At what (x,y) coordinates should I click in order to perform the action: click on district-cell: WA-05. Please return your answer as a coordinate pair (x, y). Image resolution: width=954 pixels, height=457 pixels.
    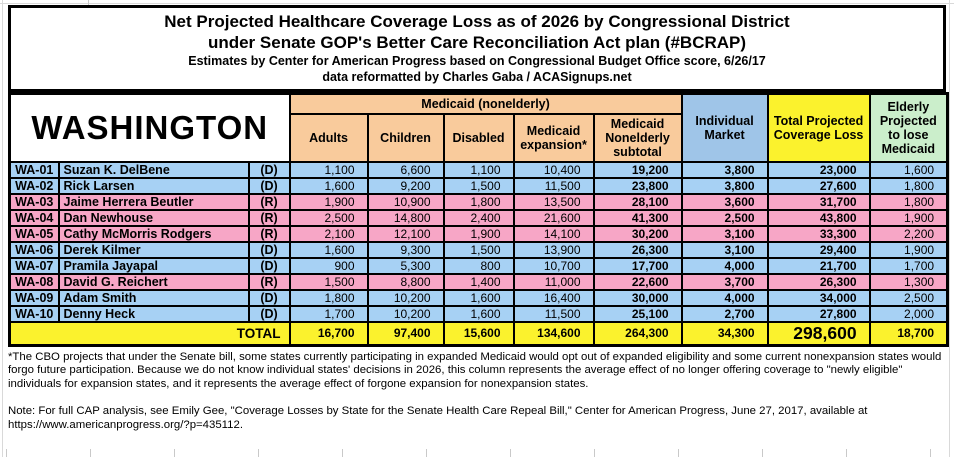
    Looking at the image, I should click on (34, 233).